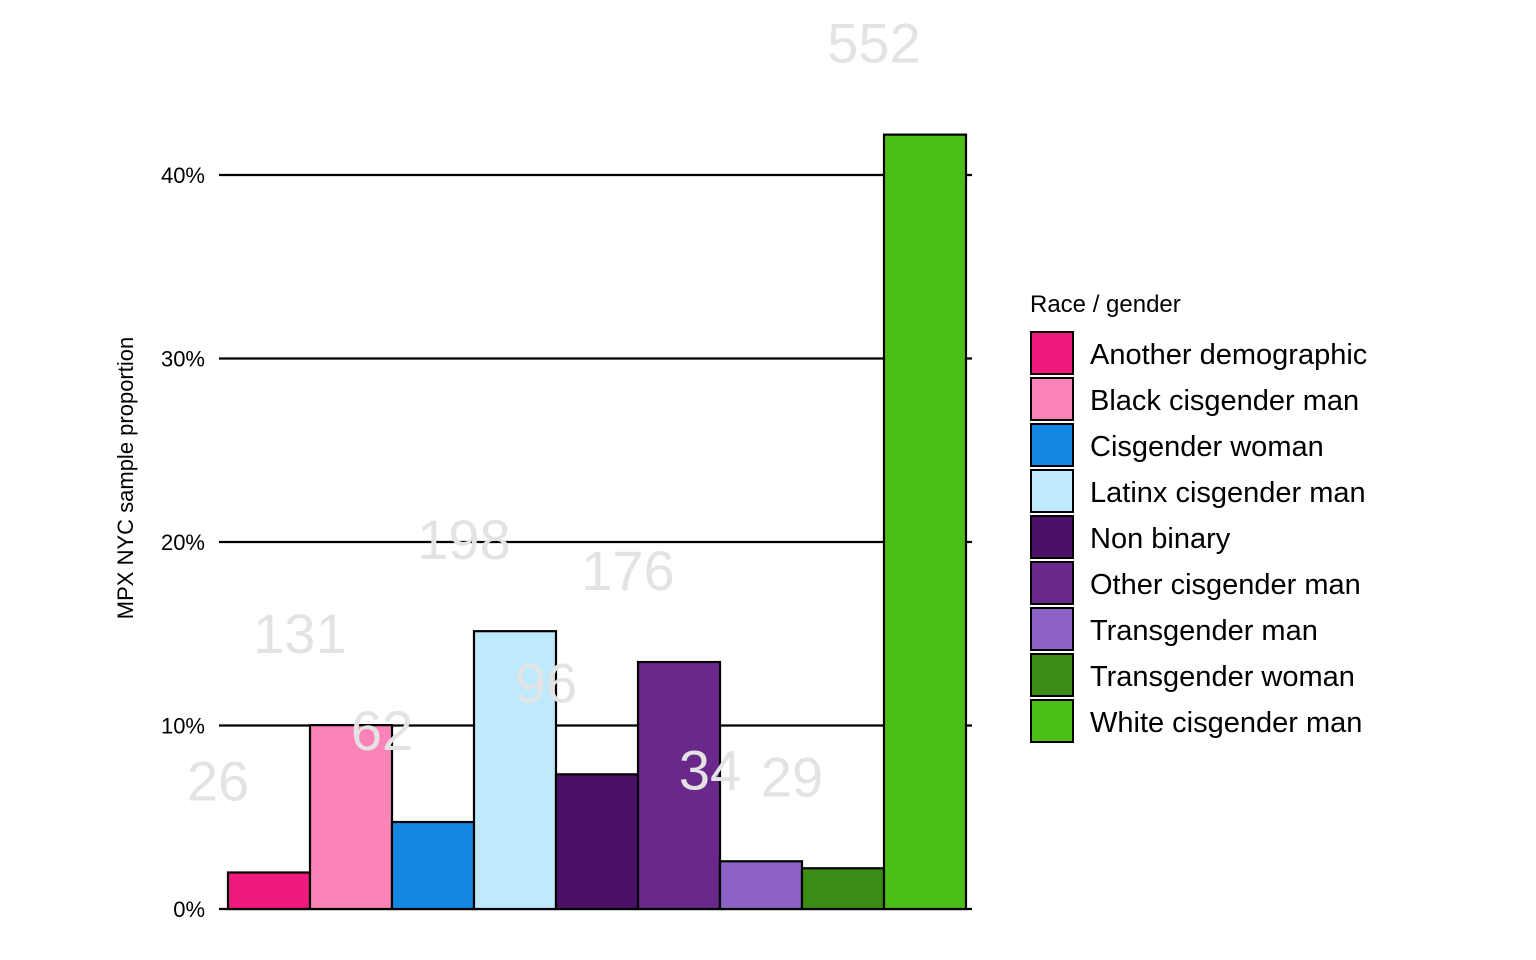  What do you see at coordinates (125, 478) in the screenshot?
I see `y-axis-title: MPX NYC sample proportion` at bounding box center [125, 478].